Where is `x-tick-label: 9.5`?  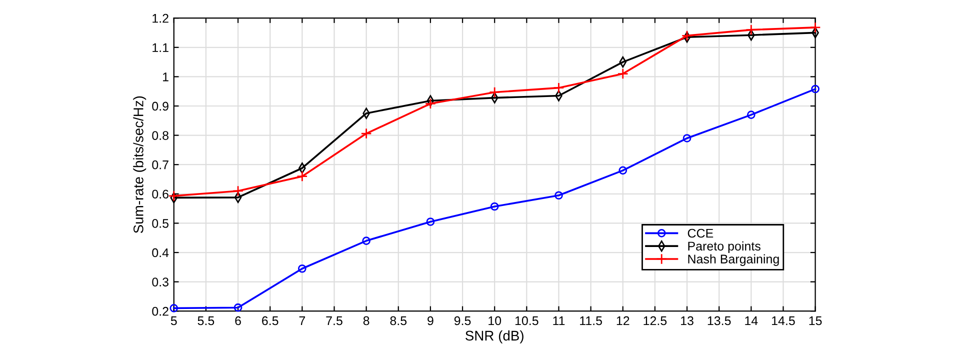 x-tick-label: 9.5 is located at coordinates (462, 321).